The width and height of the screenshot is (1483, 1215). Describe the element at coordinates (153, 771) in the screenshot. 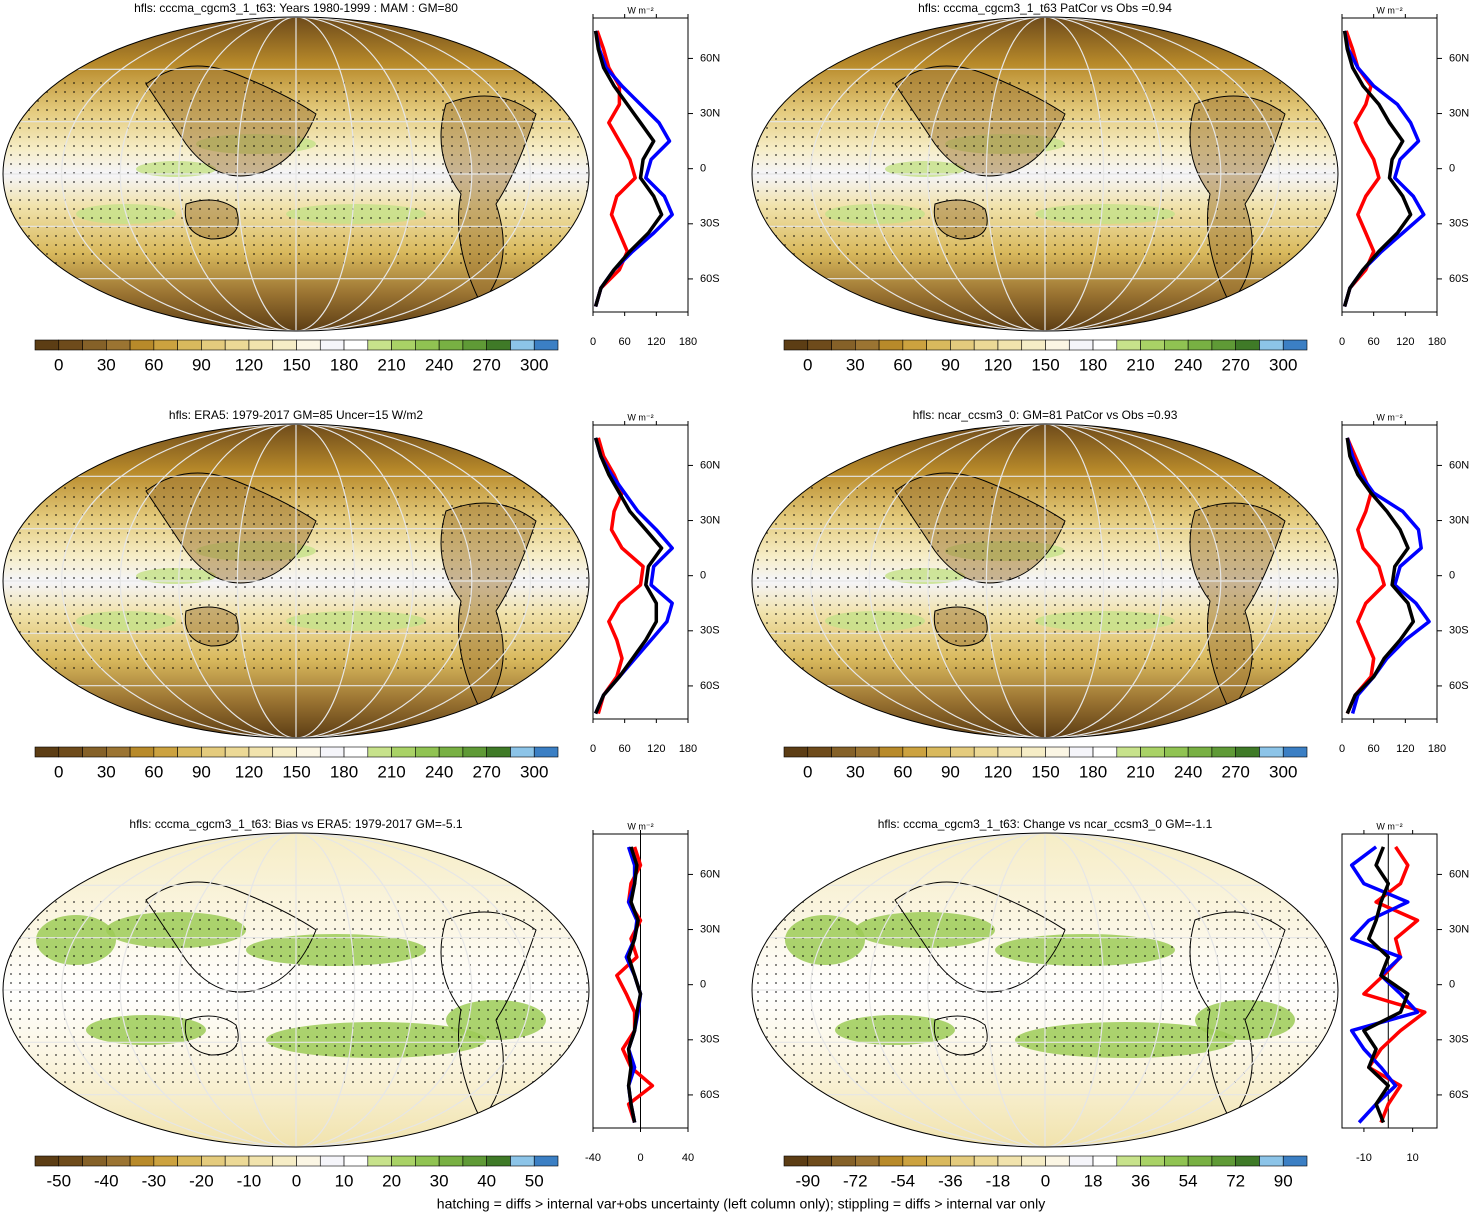

I see `colorbar-label: 60` at that location.